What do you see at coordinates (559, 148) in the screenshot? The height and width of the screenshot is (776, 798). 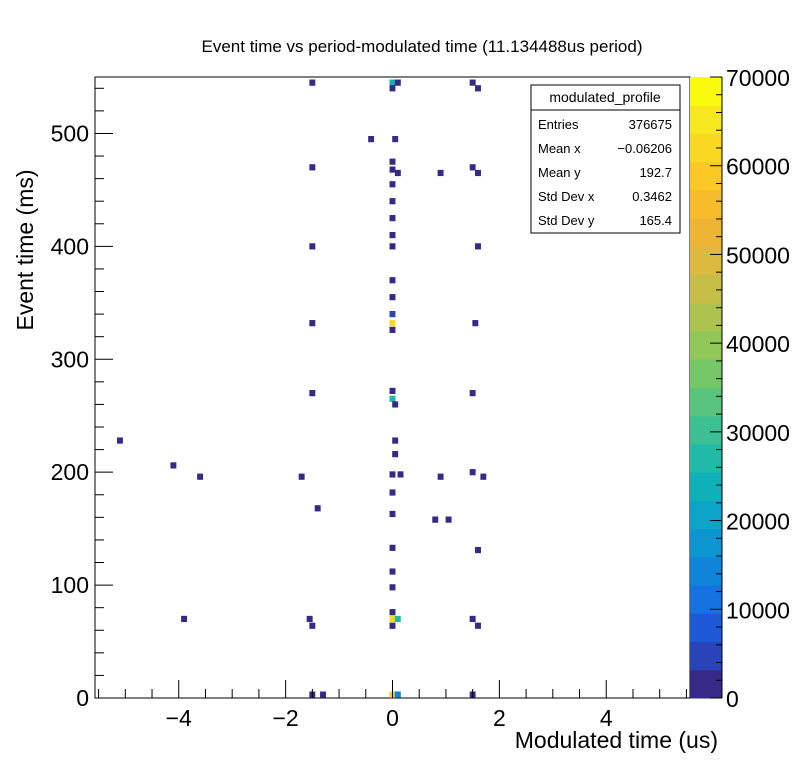 I see `stats-row-label: Mean x` at bounding box center [559, 148].